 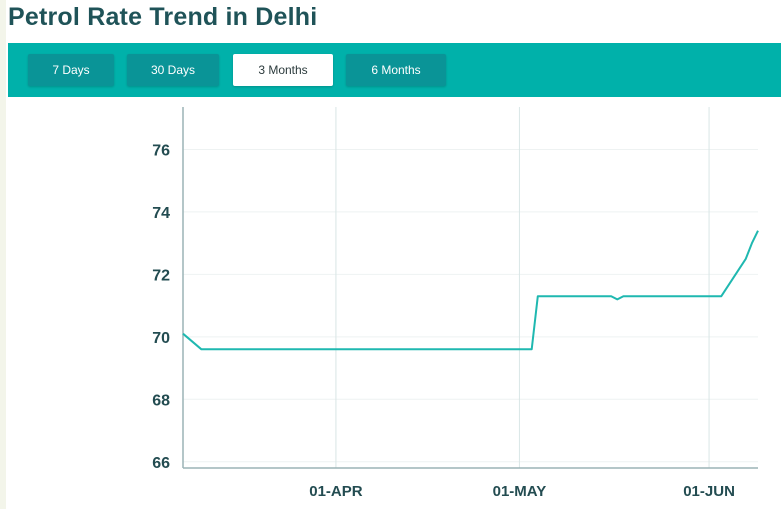 What do you see at coordinates (71, 70) in the screenshot?
I see `range-tab-7-days: 7 Days` at bounding box center [71, 70].